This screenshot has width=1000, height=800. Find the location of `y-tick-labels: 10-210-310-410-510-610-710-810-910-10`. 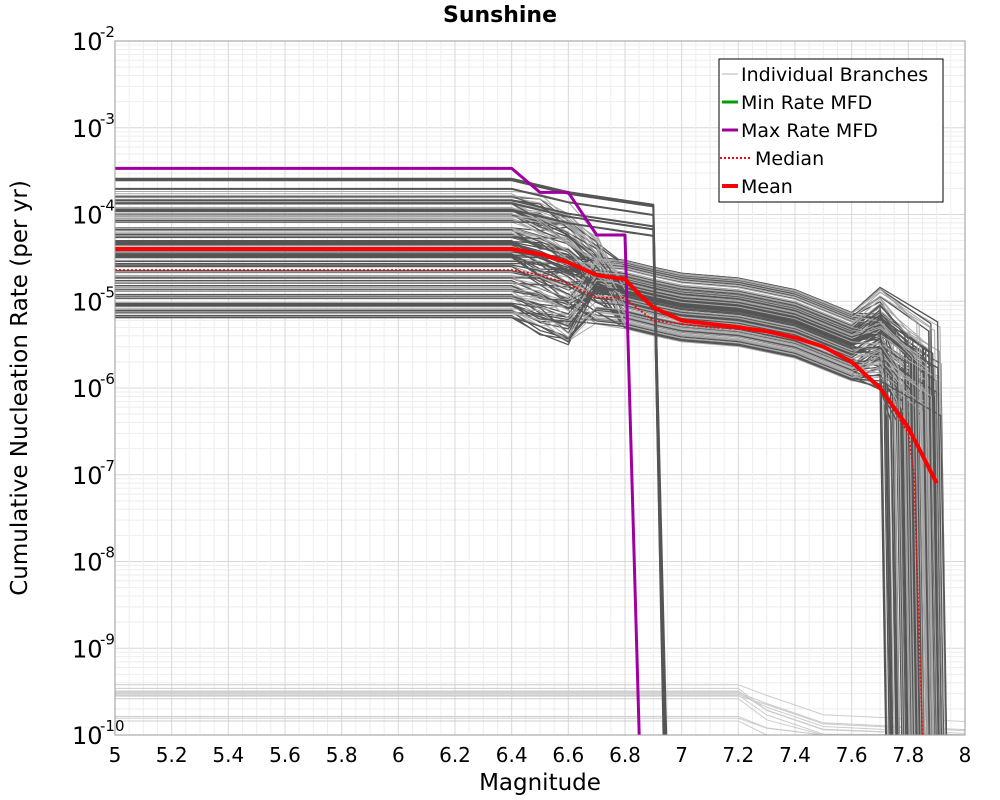

y-tick-labels: 10-210-310-410-510-610-710-810-910-10 is located at coordinates (98, 386).